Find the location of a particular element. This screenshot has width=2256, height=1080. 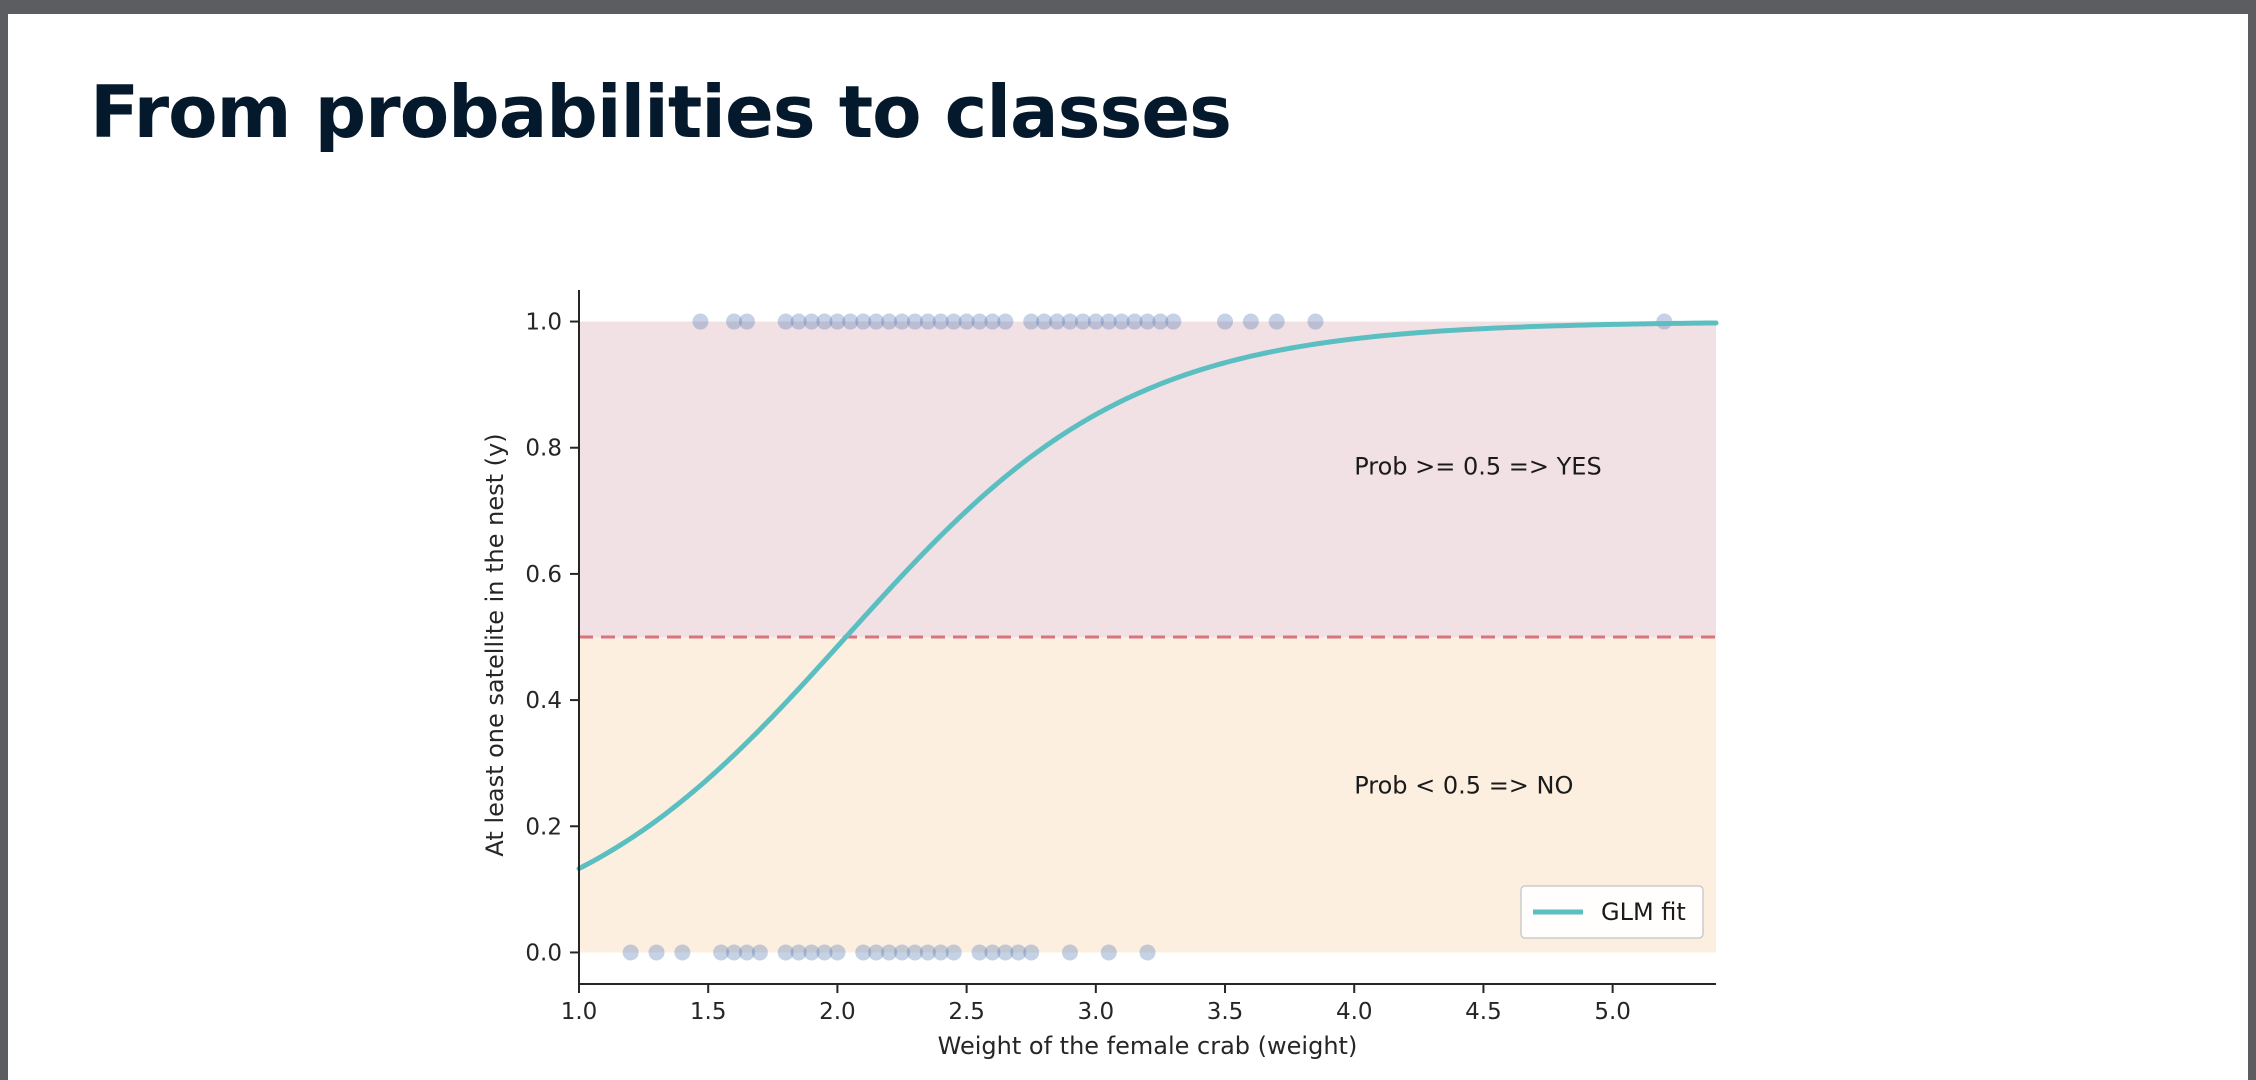

x-tick-label: 2.0 is located at coordinates (837, 1012).